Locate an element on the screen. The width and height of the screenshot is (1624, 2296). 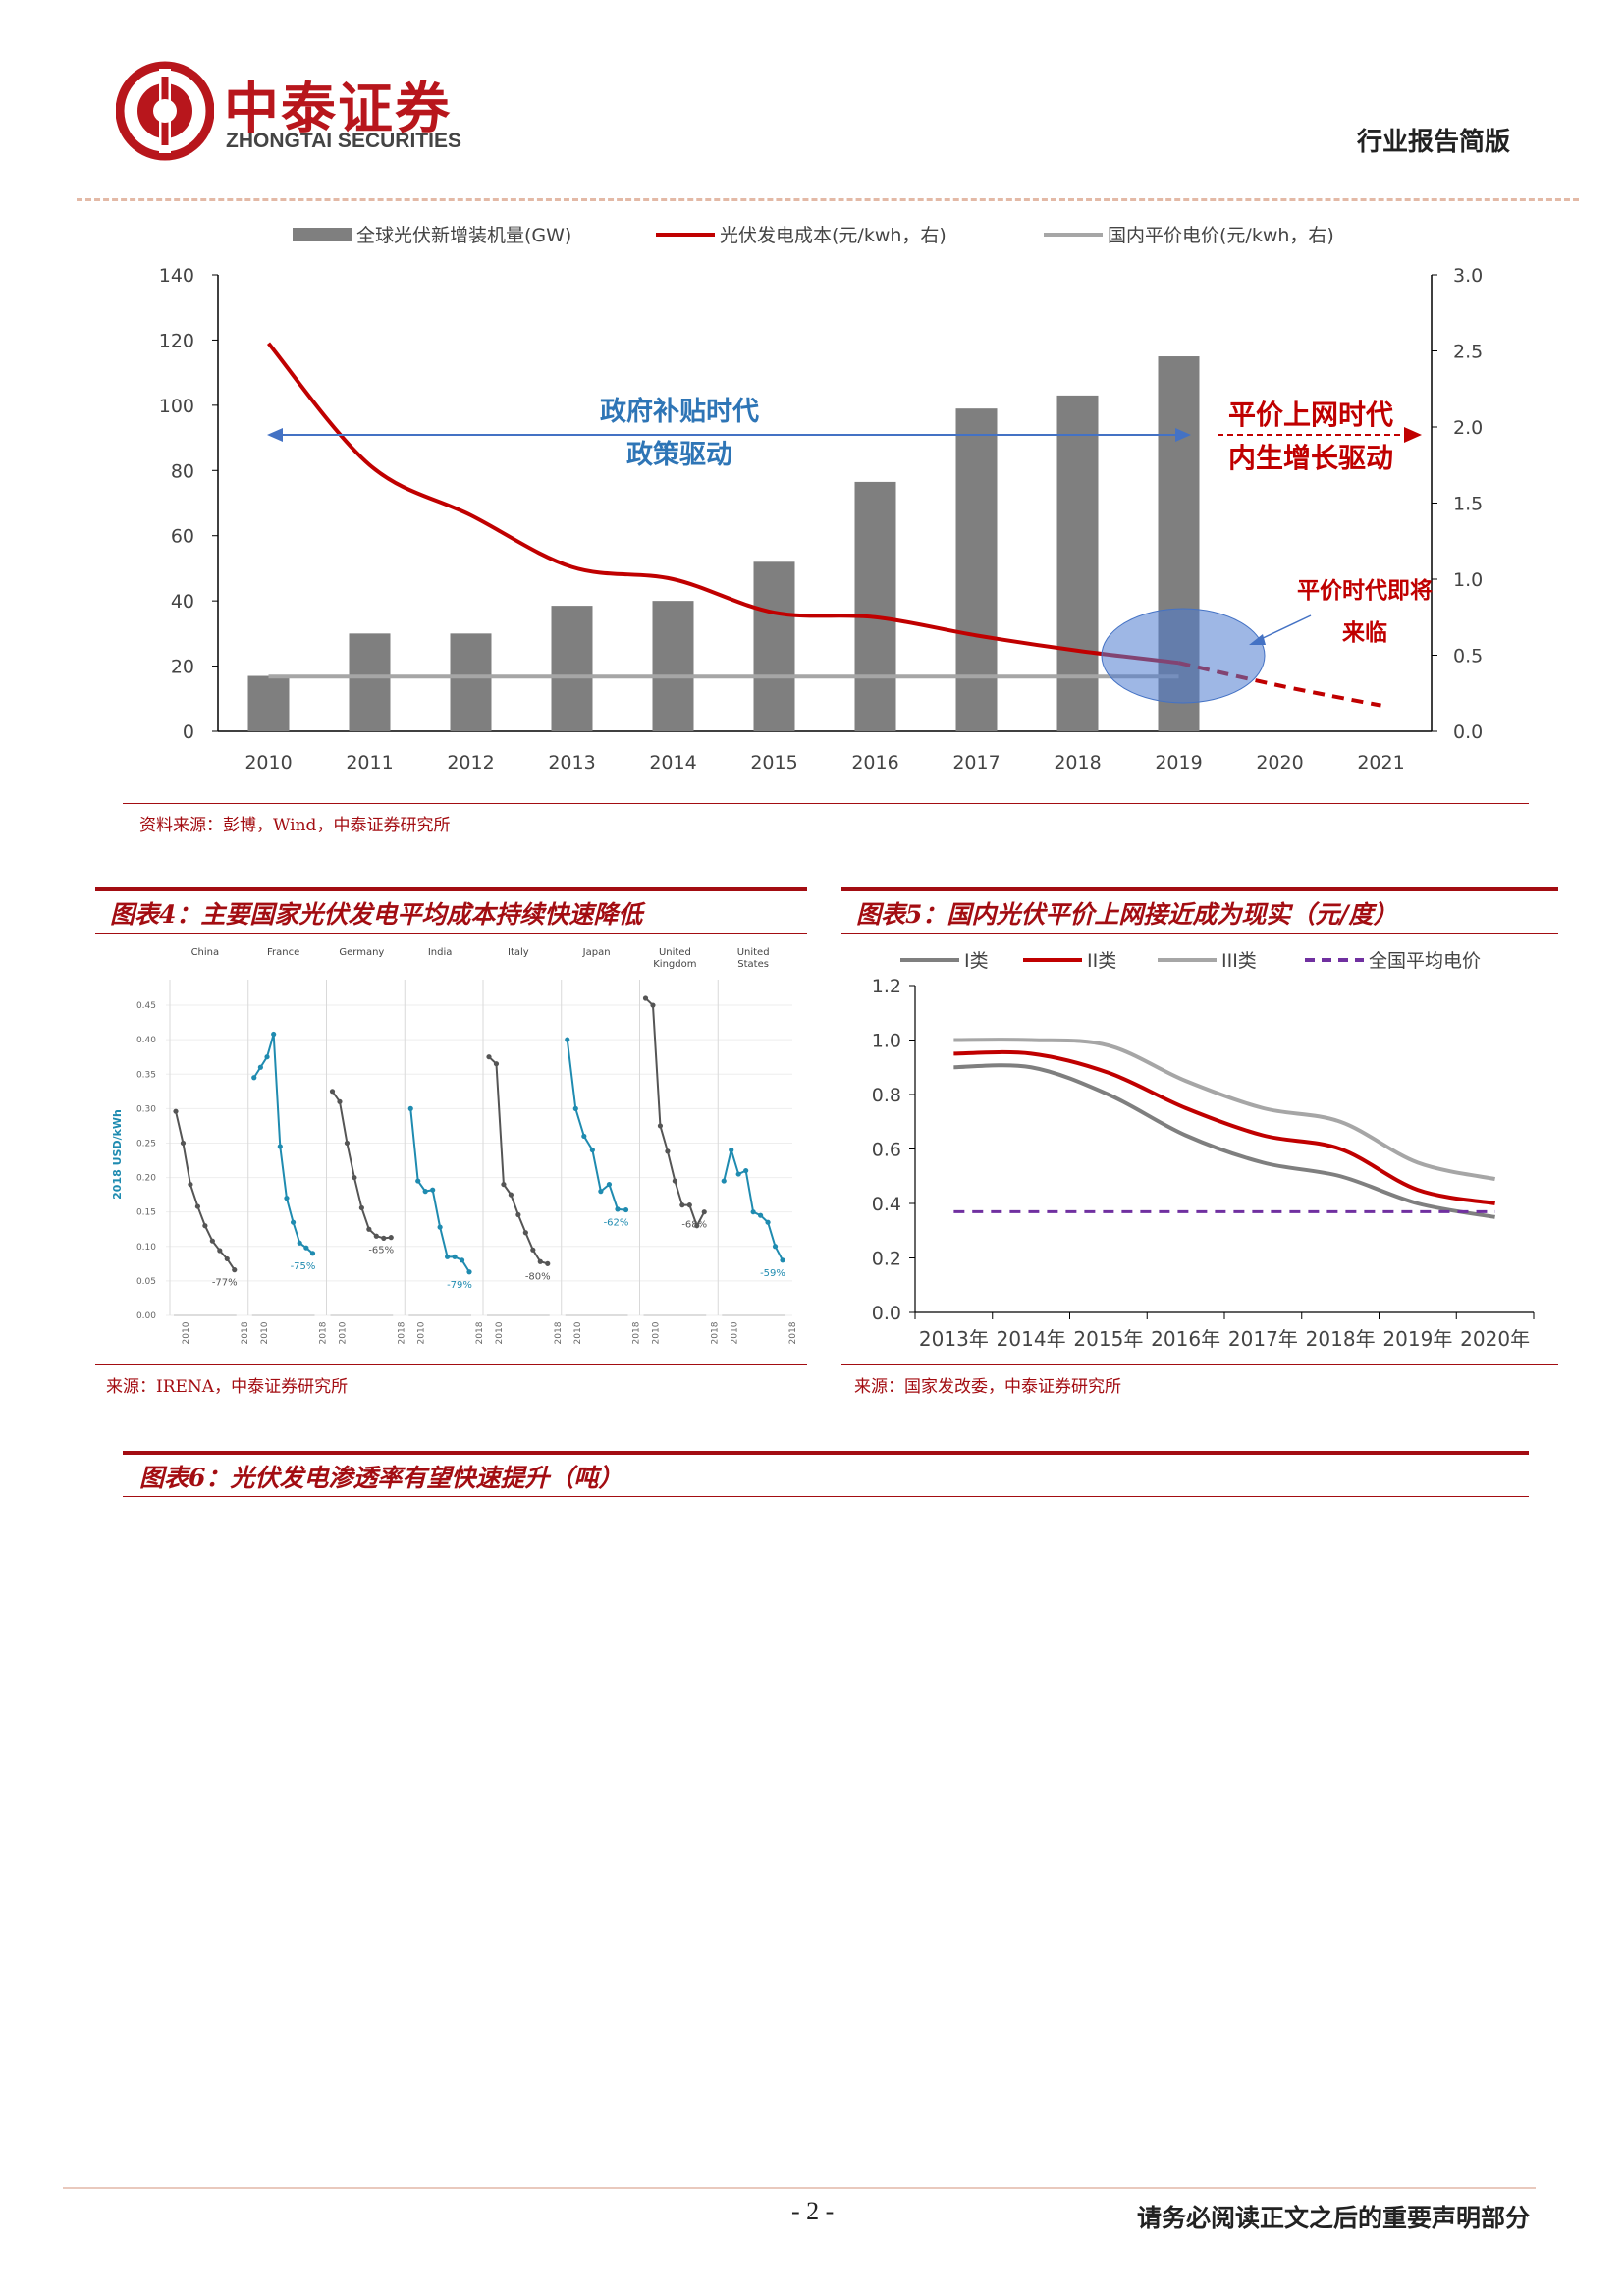
fig4-title: 图表4：主要国家光伏发电平均成本持续快速降低 is located at coordinates (376, 914).